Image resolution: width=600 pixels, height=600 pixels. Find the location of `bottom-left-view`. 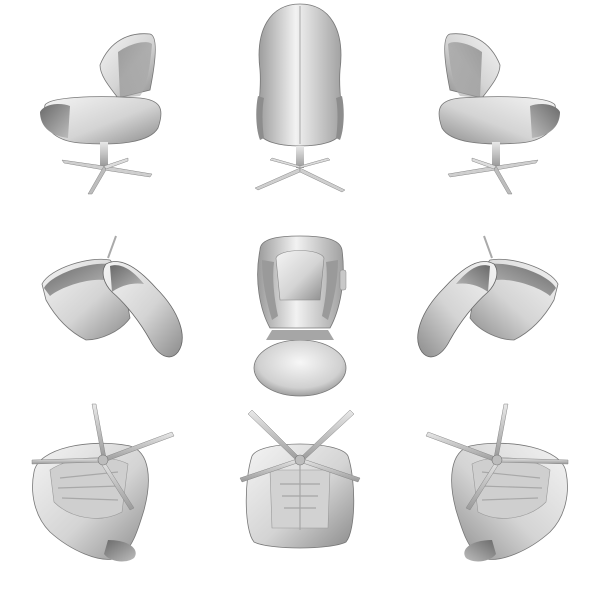

bottom-left-view is located at coordinates (100, 500).